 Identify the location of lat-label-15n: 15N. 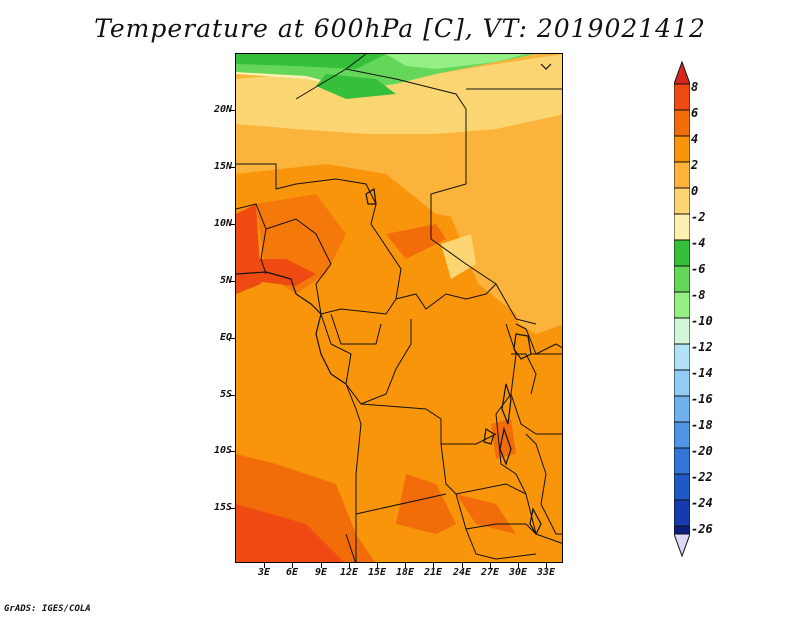
(222, 166).